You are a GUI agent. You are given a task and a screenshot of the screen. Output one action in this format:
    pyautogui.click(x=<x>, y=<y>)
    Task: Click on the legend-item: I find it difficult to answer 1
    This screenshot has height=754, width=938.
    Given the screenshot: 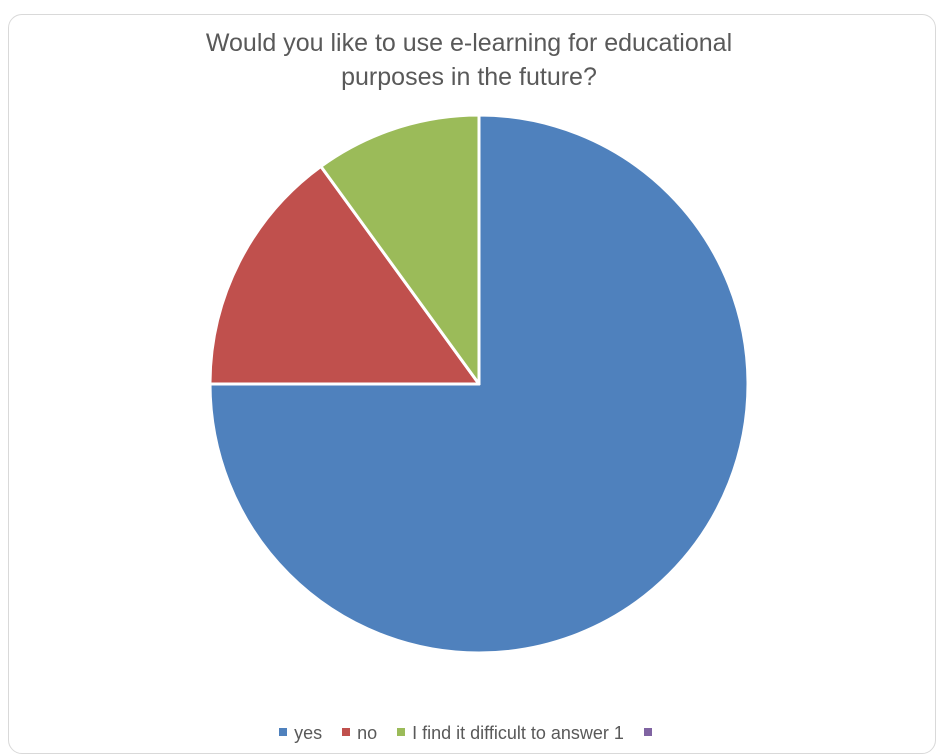 What is the action you would take?
    pyautogui.click(x=510, y=733)
    